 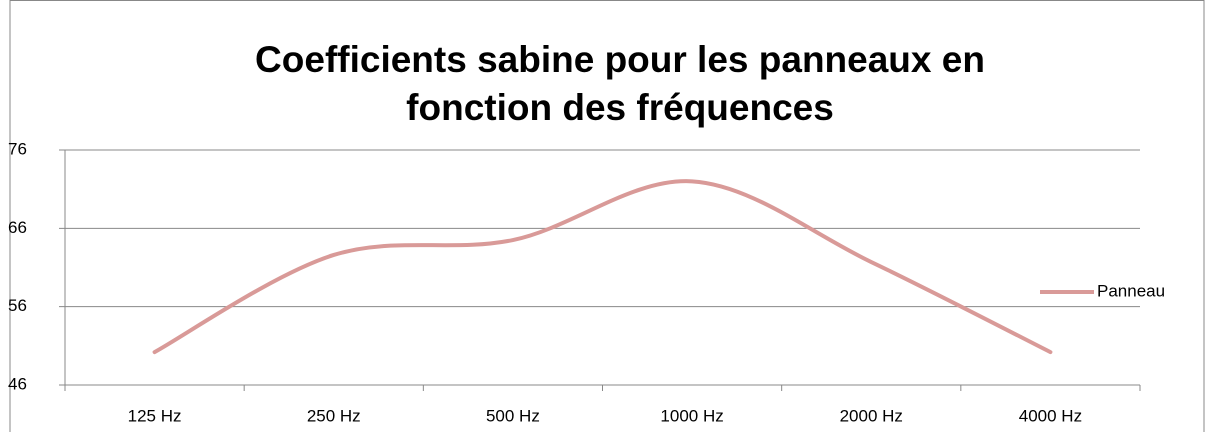 I want to click on x-tick-label: 1000 Hz, so click(x=691, y=415).